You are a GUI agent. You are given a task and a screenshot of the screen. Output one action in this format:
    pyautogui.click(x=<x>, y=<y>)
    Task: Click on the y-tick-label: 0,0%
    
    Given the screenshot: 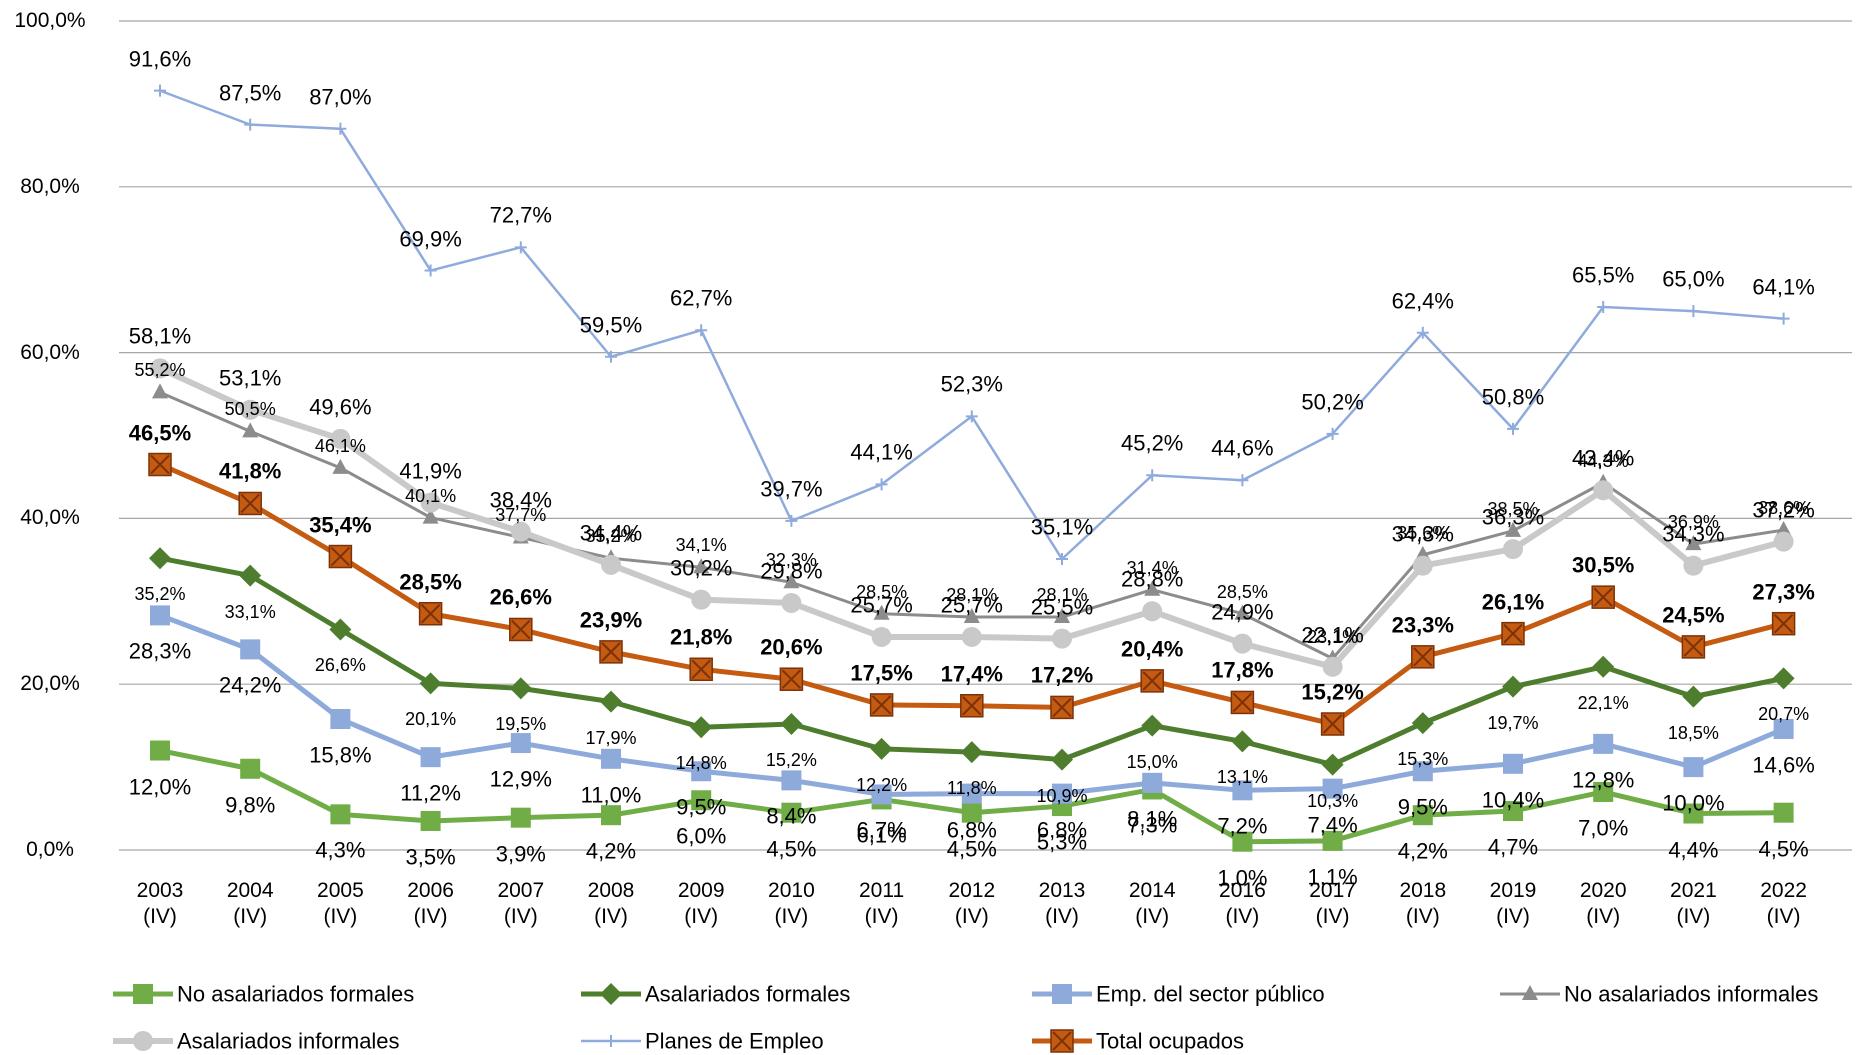 What is the action you would take?
    pyautogui.click(x=50, y=849)
    